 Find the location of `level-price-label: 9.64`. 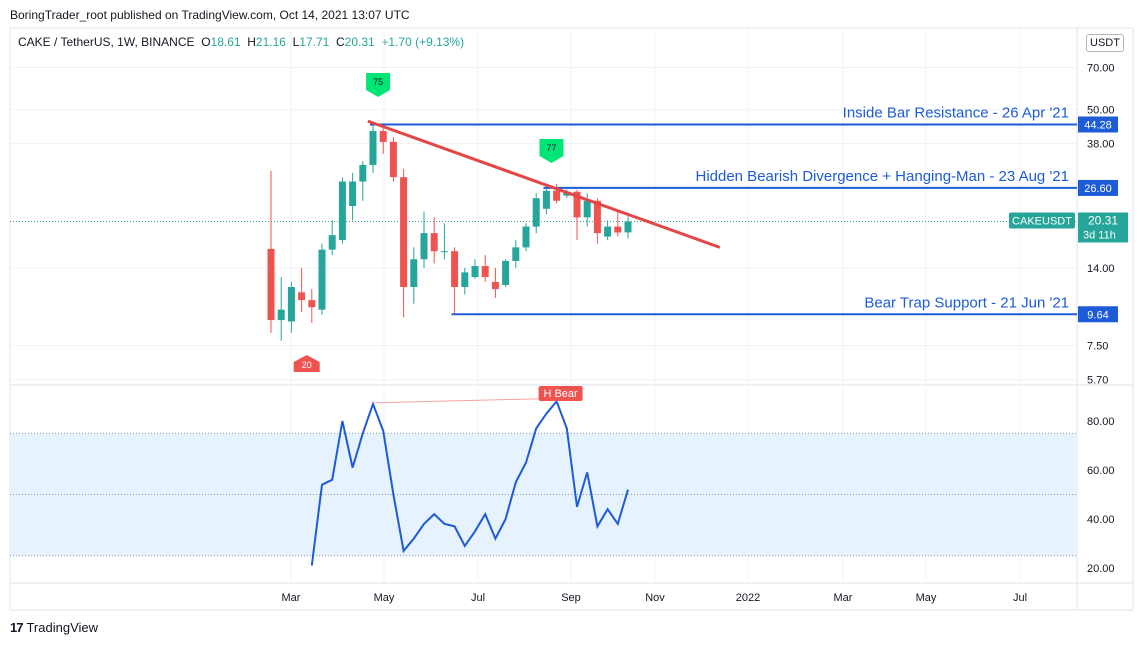

level-price-label: 9.64 is located at coordinates (1097, 315).